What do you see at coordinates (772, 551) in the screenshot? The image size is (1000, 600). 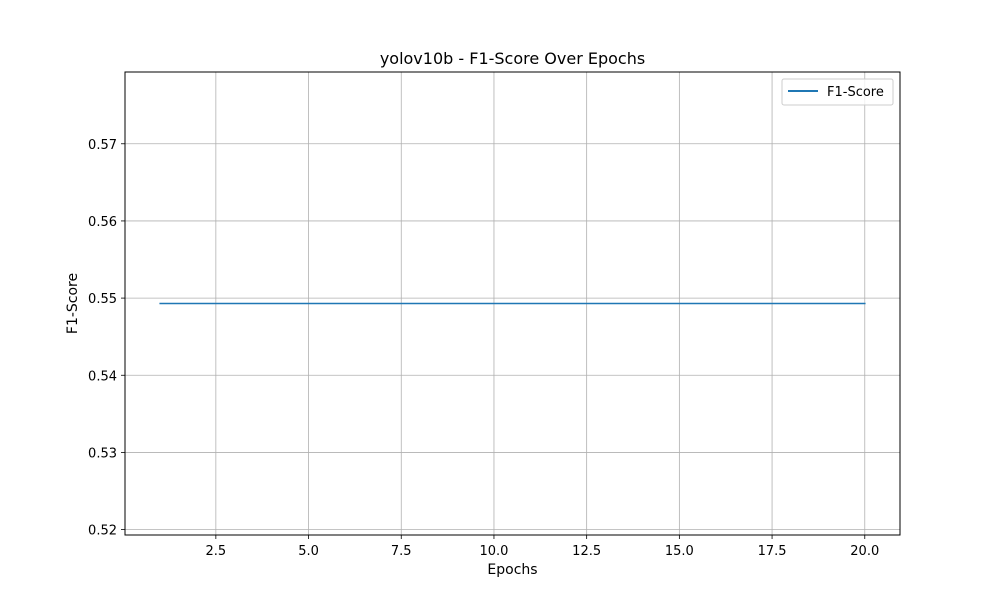 I see `x-tick-label: 17.5` at bounding box center [772, 551].